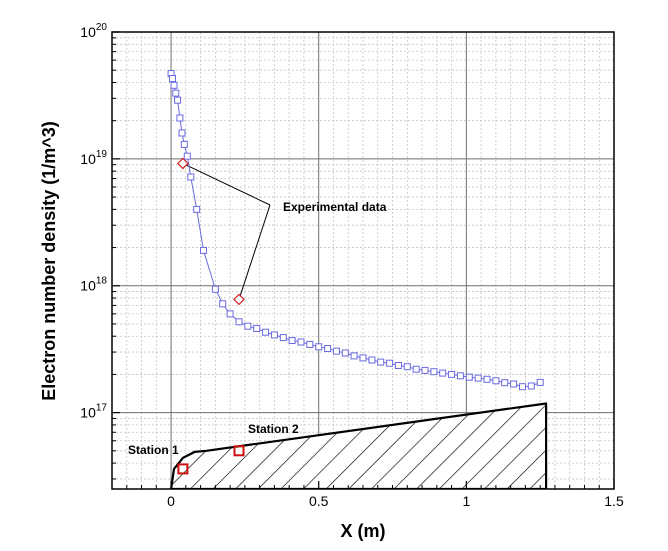 The height and width of the screenshot is (551, 668). Describe the element at coordinates (273, 429) in the screenshot. I see `annotation-station-2: Station 2` at that location.